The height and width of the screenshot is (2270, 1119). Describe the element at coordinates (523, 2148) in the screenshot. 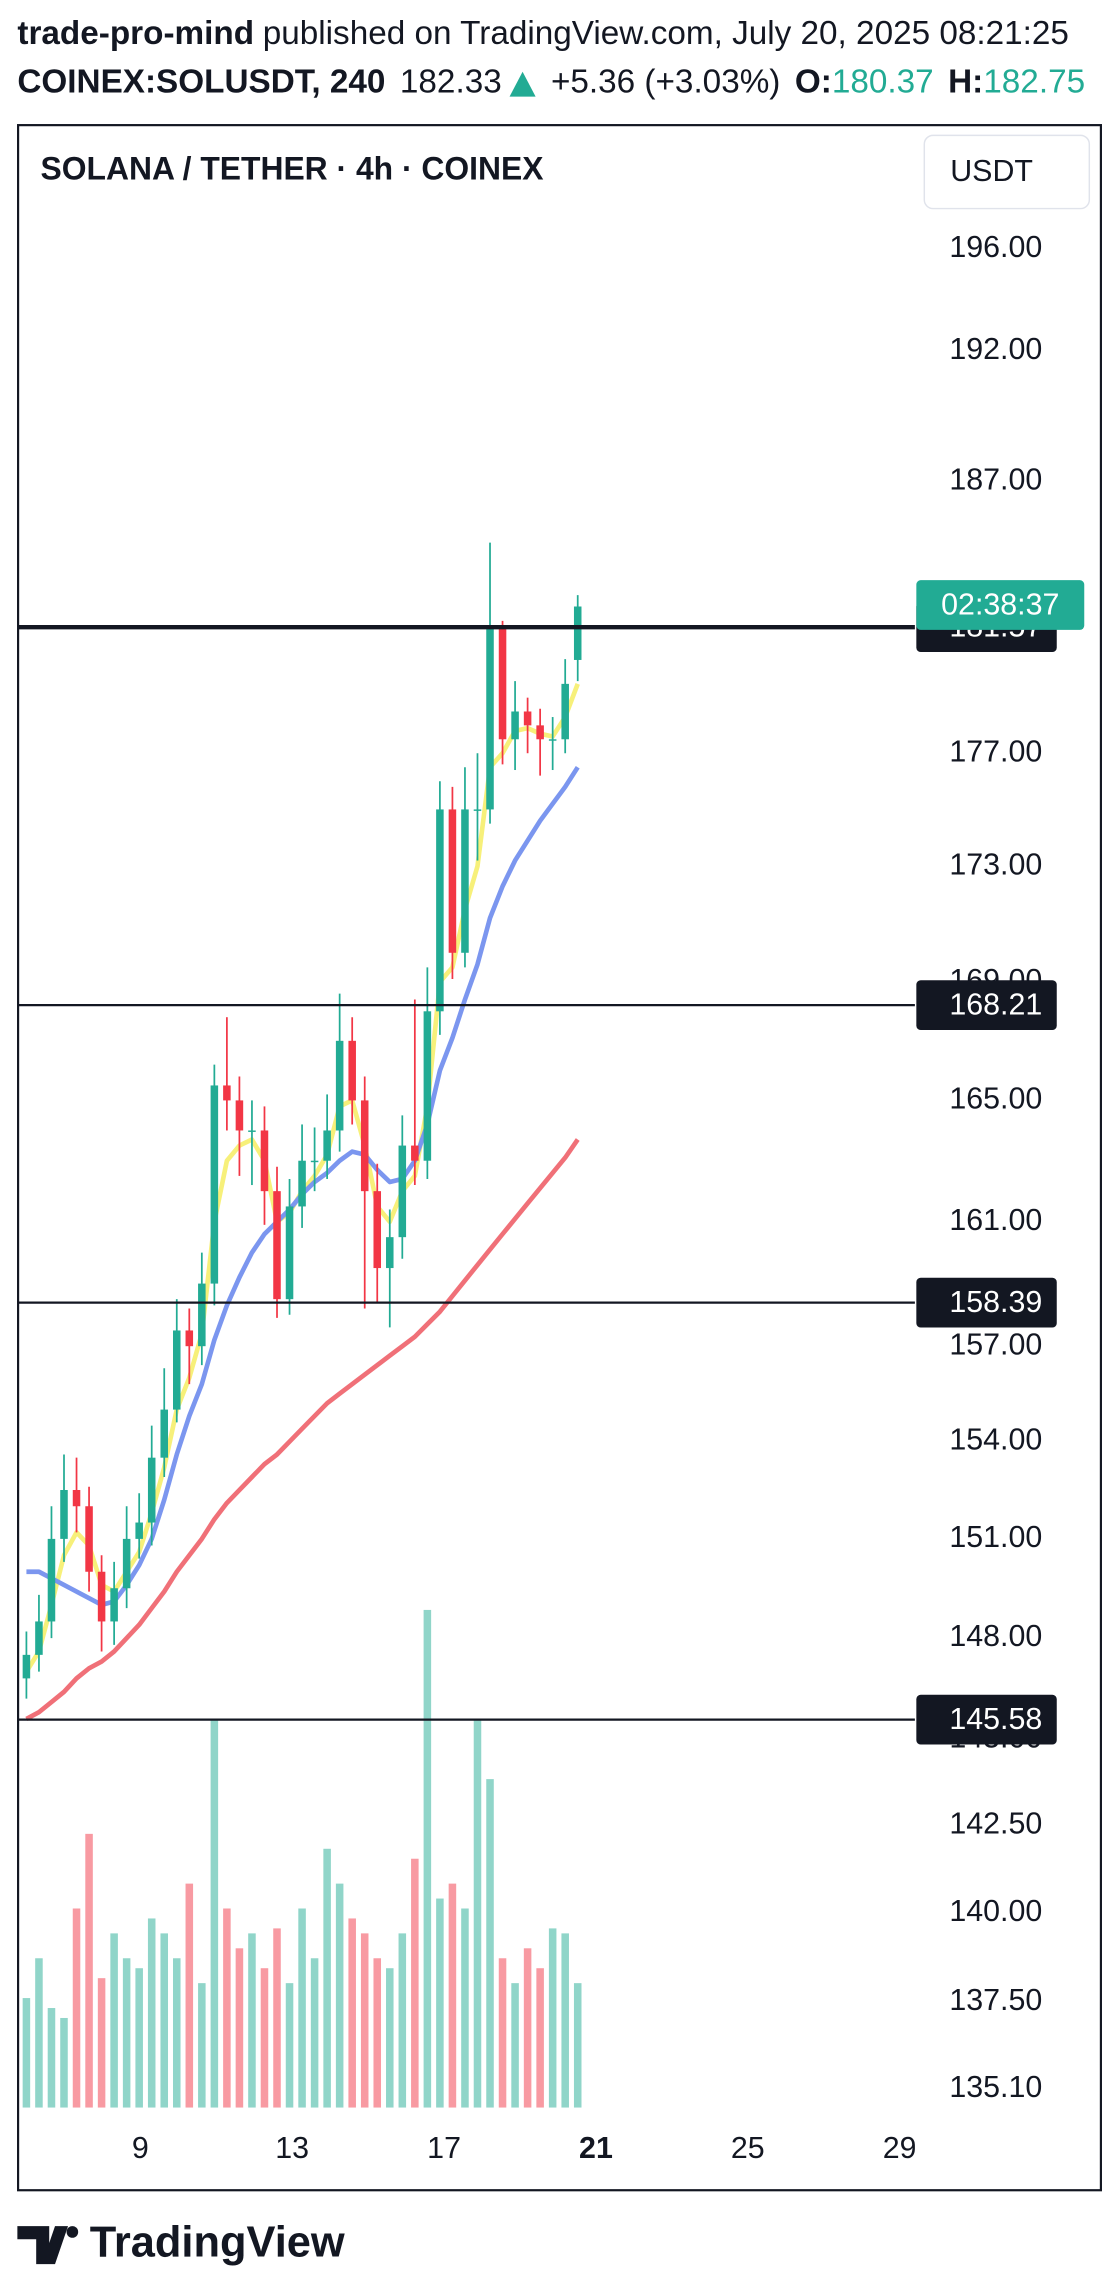

I see `x-axis: 9 13 17 21 25 29` at that location.